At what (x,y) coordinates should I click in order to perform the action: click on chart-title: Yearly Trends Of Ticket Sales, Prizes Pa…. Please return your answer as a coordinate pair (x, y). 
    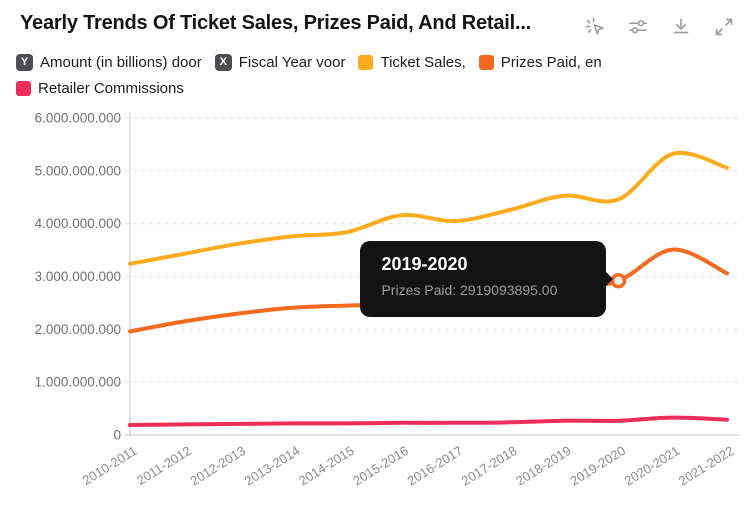
    Looking at the image, I should click on (276, 23).